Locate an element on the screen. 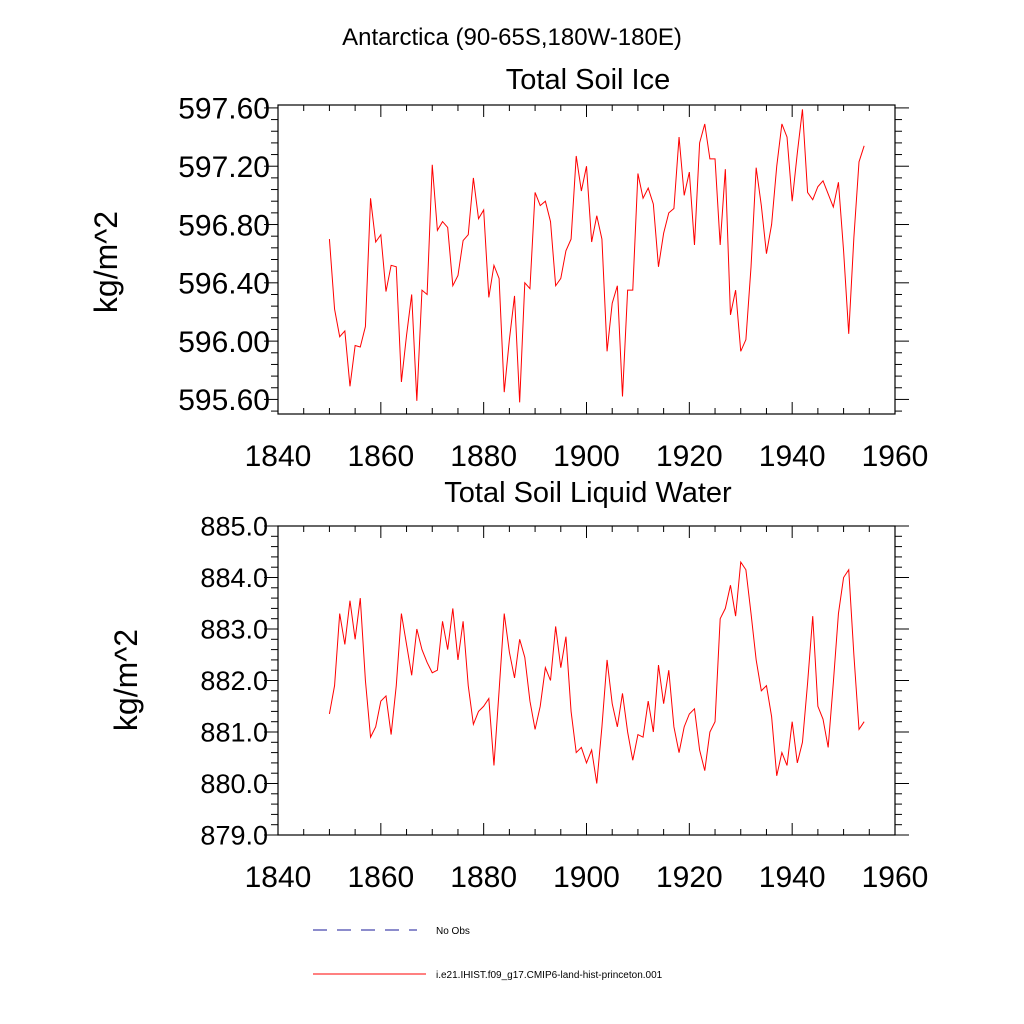  y-tick-label: 596.40 is located at coordinates (224, 284).